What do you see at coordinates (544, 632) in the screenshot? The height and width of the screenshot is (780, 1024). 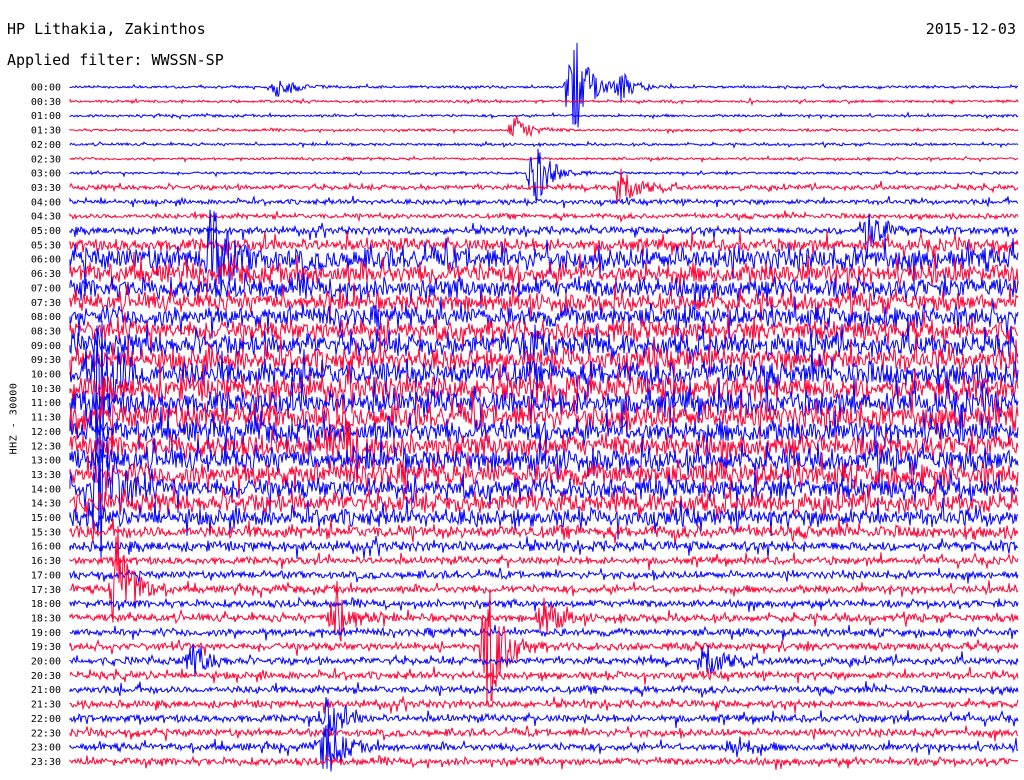 I see `trace-1900` at bounding box center [544, 632].